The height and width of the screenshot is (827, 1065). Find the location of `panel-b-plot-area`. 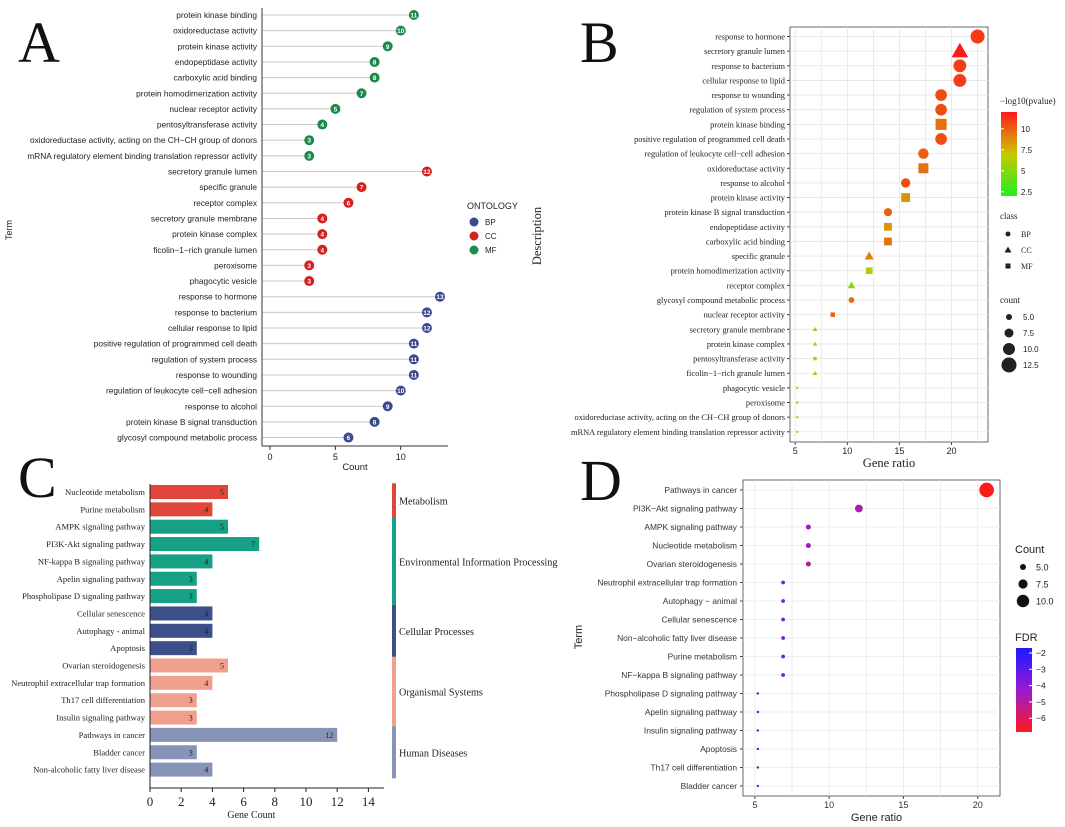

panel-b-plot-area is located at coordinates (889, 234).